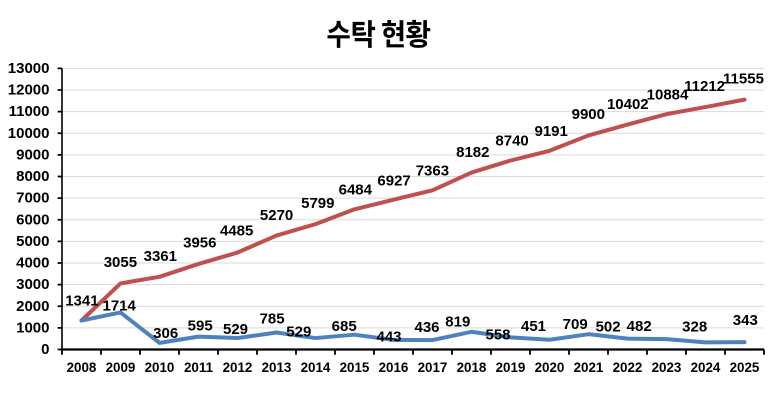 The height and width of the screenshot is (406, 773). Describe the element at coordinates (433, 367) in the screenshot. I see `svg-text: 2017` at that location.